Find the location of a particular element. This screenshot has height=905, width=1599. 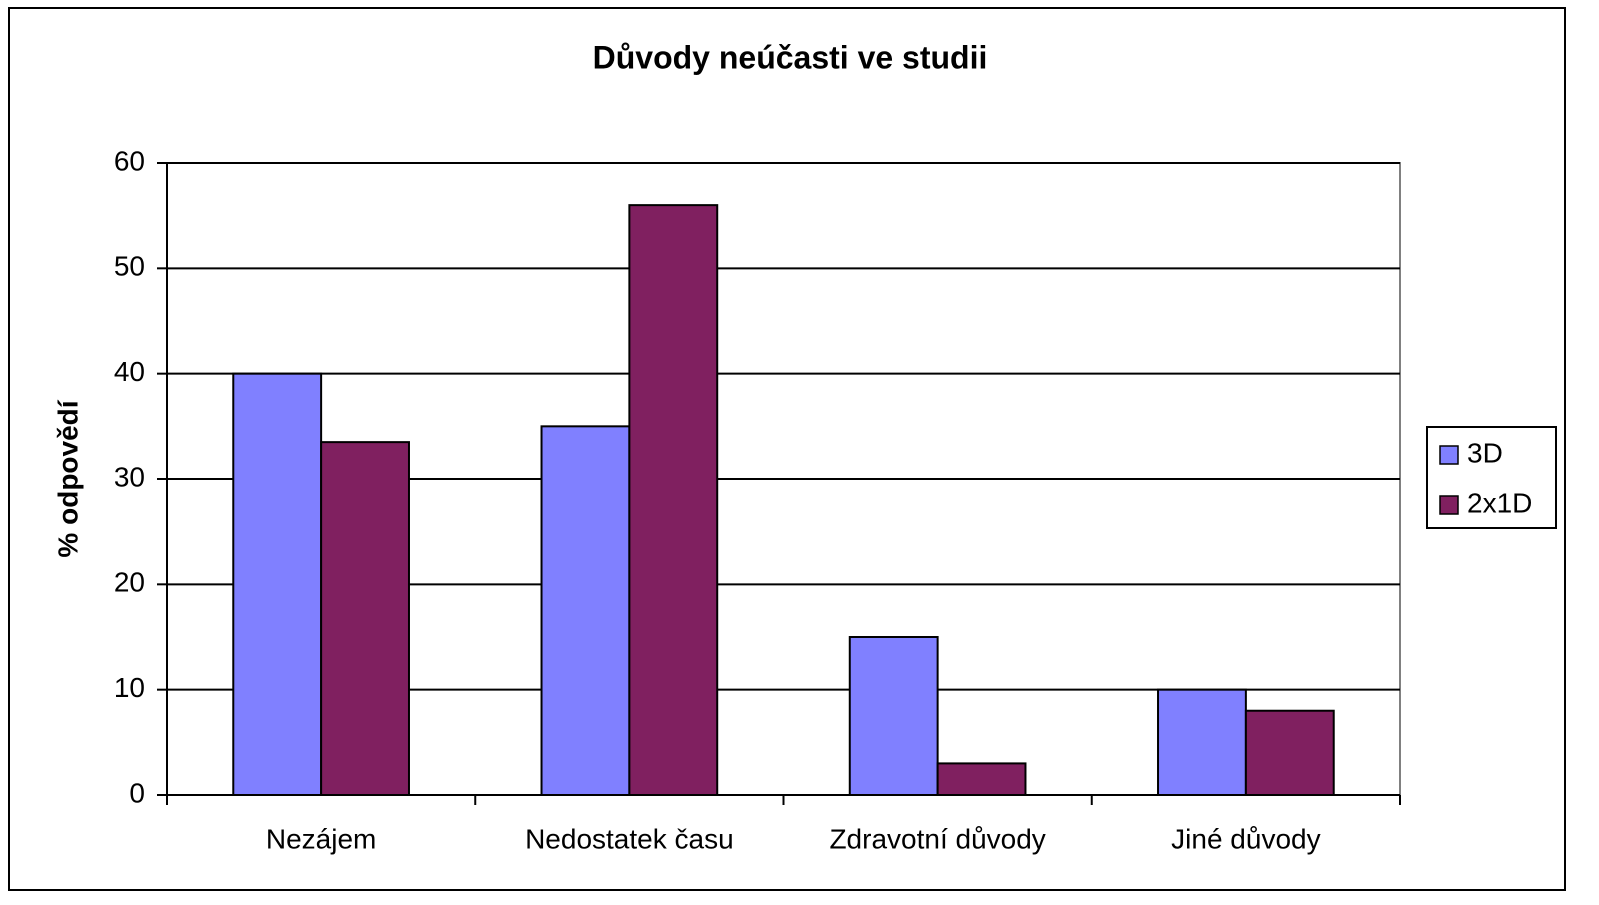

y-tick-label: 10 is located at coordinates (129, 687).